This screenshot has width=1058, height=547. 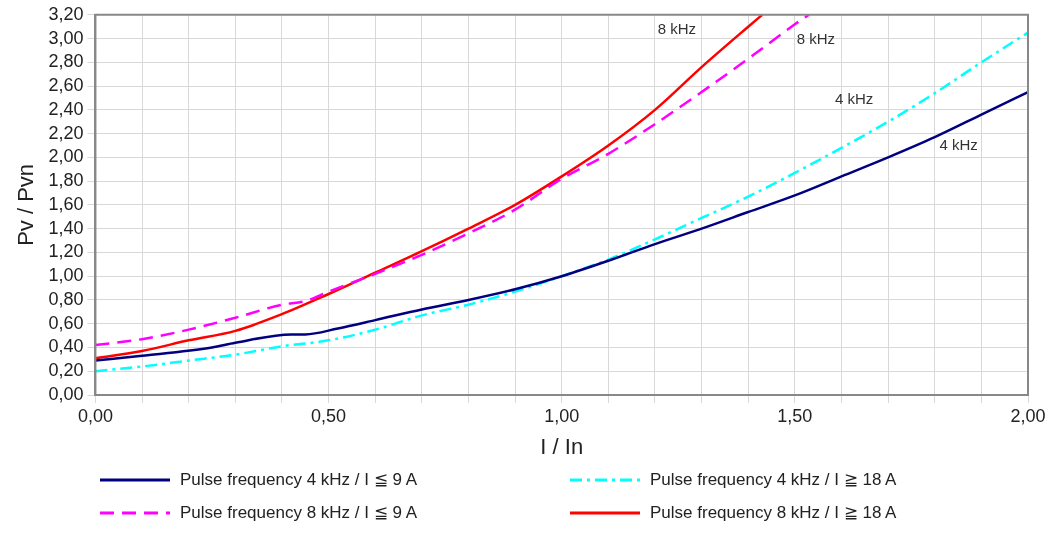 What do you see at coordinates (66, 370) in the screenshot?
I see `y-tick-label: 0,20` at bounding box center [66, 370].